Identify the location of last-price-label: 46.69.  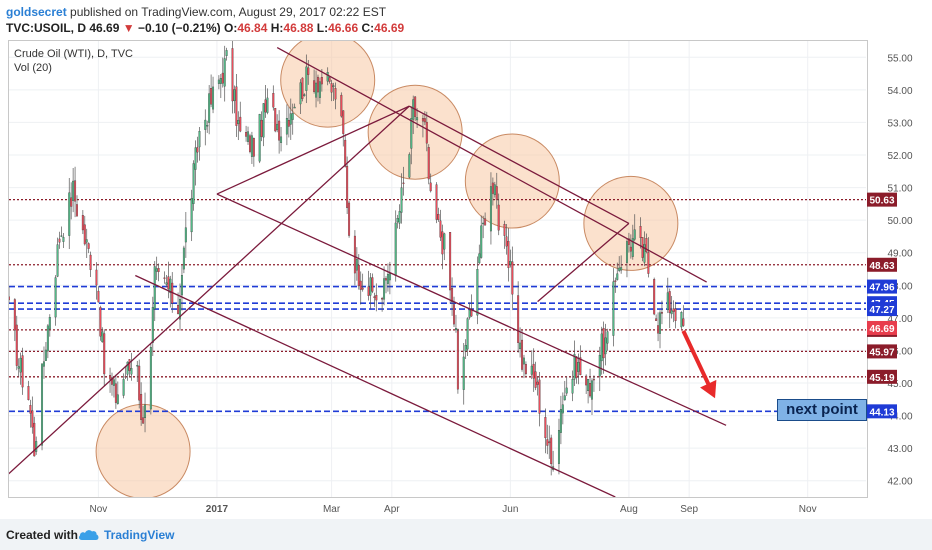
(881, 329).